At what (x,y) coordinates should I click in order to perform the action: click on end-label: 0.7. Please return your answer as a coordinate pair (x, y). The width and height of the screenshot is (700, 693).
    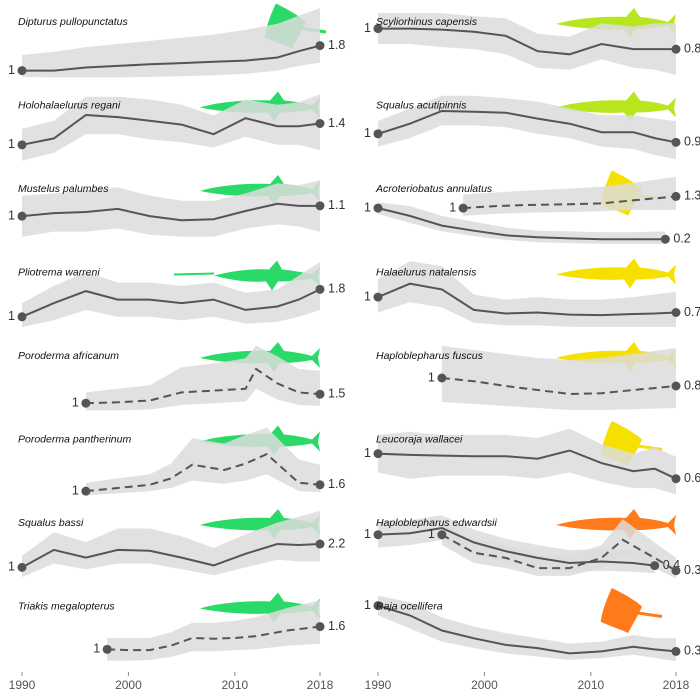
    Looking at the image, I should click on (692, 312).